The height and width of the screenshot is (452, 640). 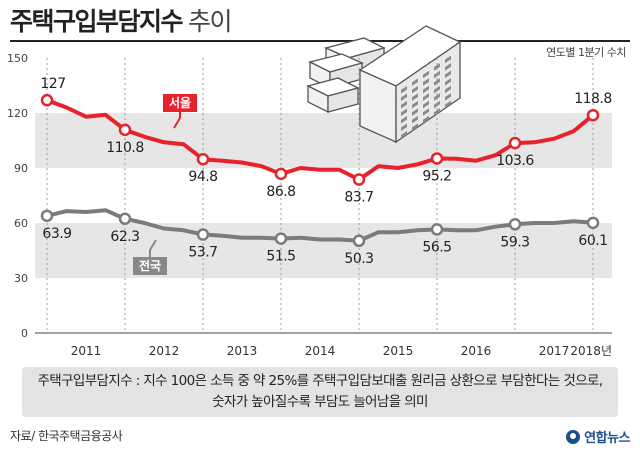 What do you see at coordinates (323, 250) in the screenshot?
I see `grid-band` at bounding box center [323, 250].